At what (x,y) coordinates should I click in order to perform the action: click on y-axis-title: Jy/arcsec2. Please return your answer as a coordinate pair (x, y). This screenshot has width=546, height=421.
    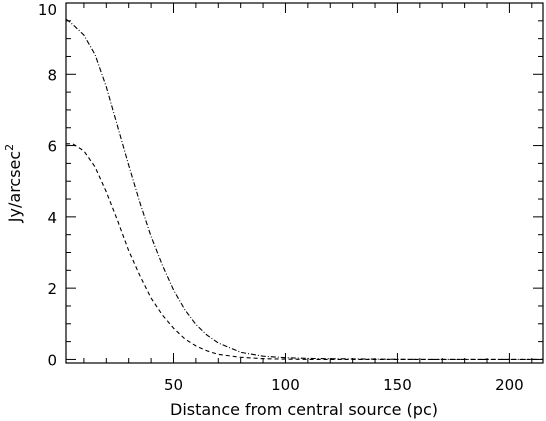
    Looking at the image, I should click on (13, 183).